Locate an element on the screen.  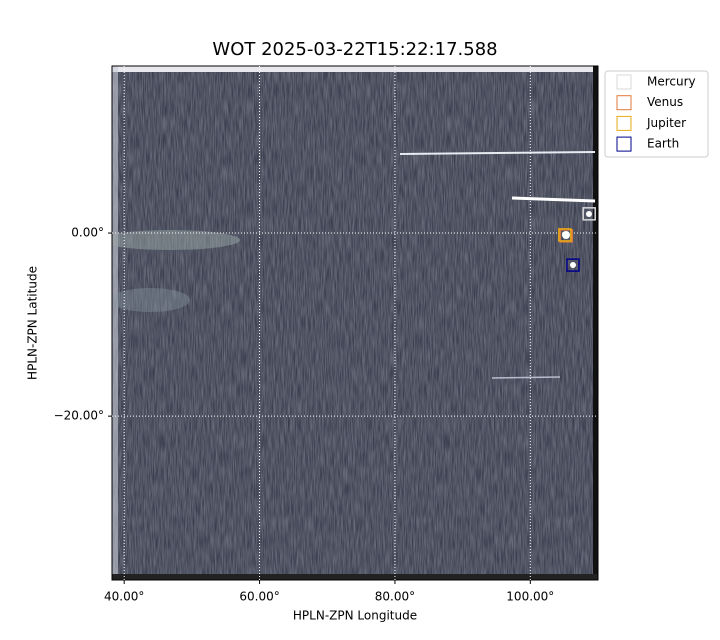
legend-label: Venus is located at coordinates (665, 102).